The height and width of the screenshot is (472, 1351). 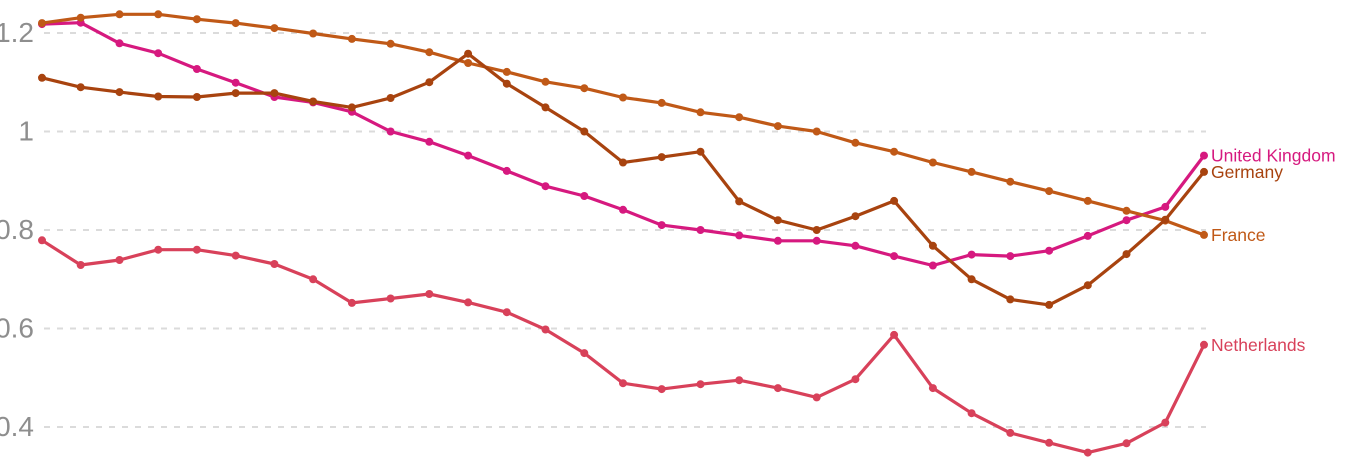 What do you see at coordinates (1273, 156) in the screenshot?
I see `series-label-united-kingdom: United Kingdom` at bounding box center [1273, 156].